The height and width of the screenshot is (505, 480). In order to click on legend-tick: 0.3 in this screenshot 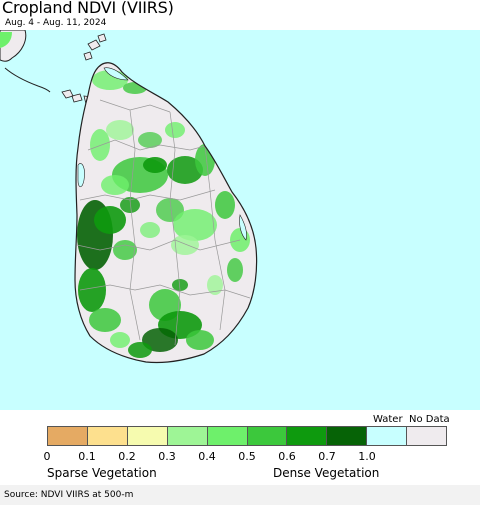, I will do `click(167, 456)`.